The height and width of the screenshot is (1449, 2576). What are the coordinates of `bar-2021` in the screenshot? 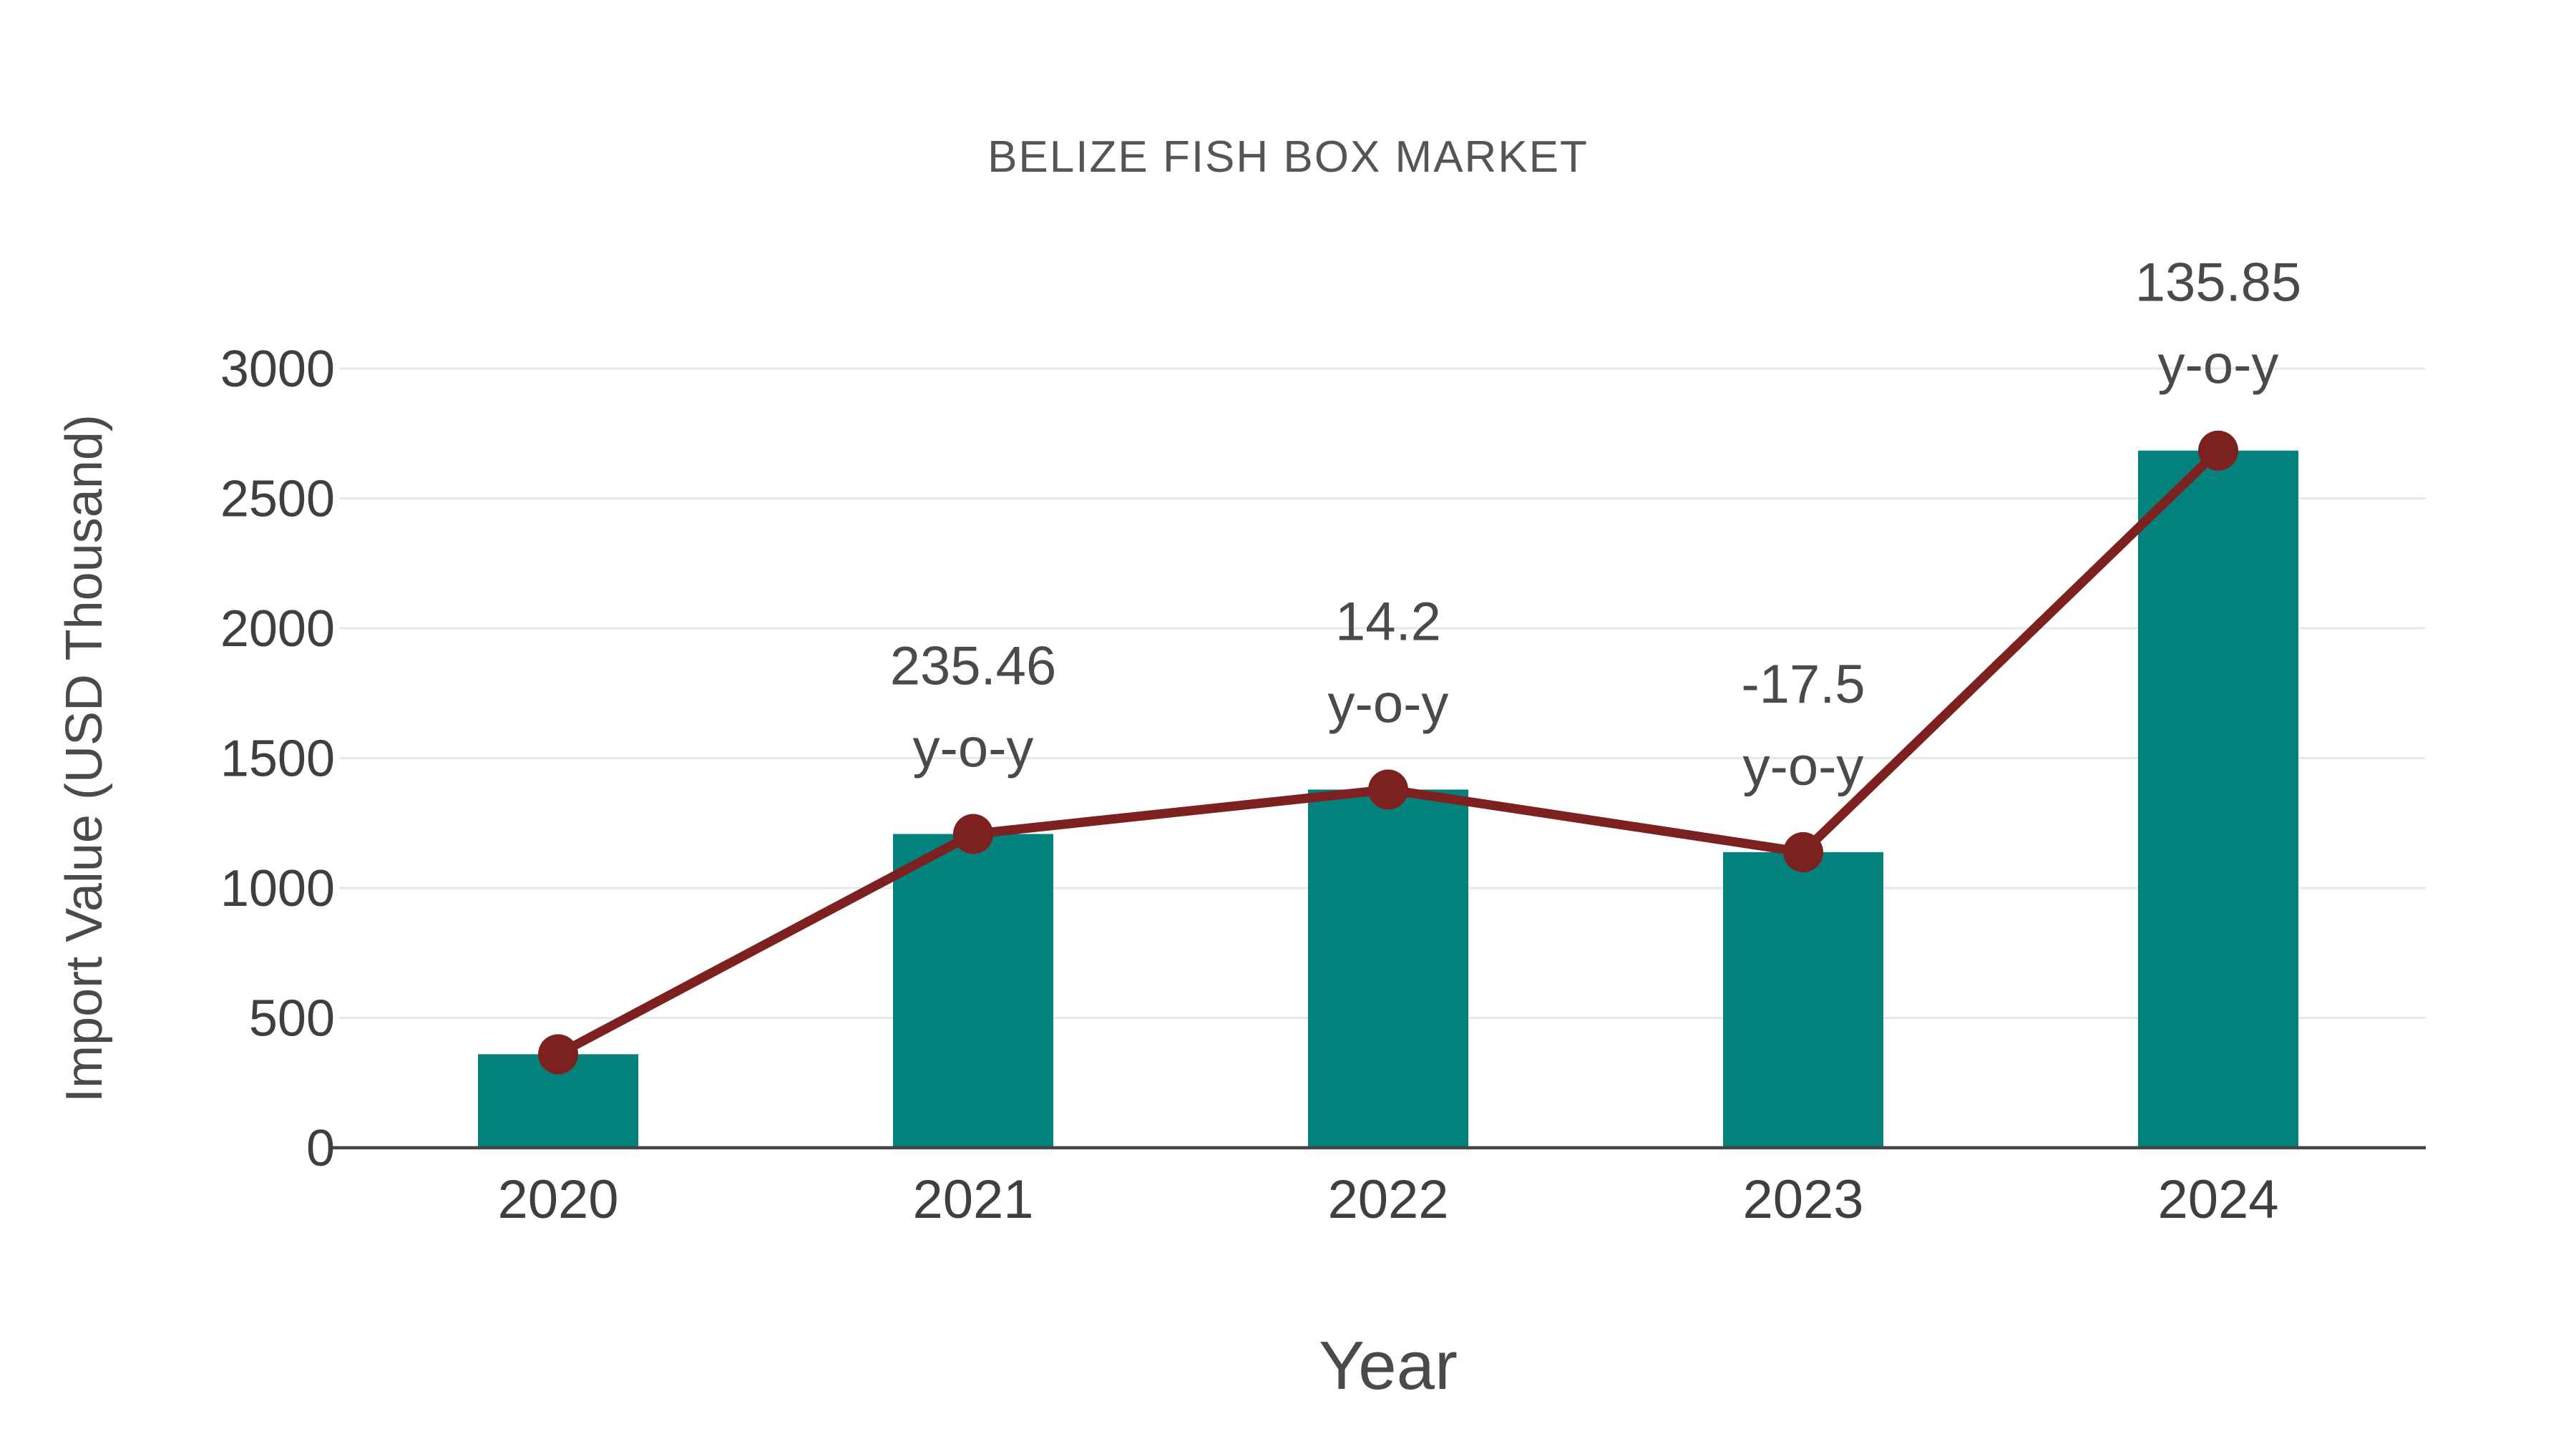 It's located at (973, 991).